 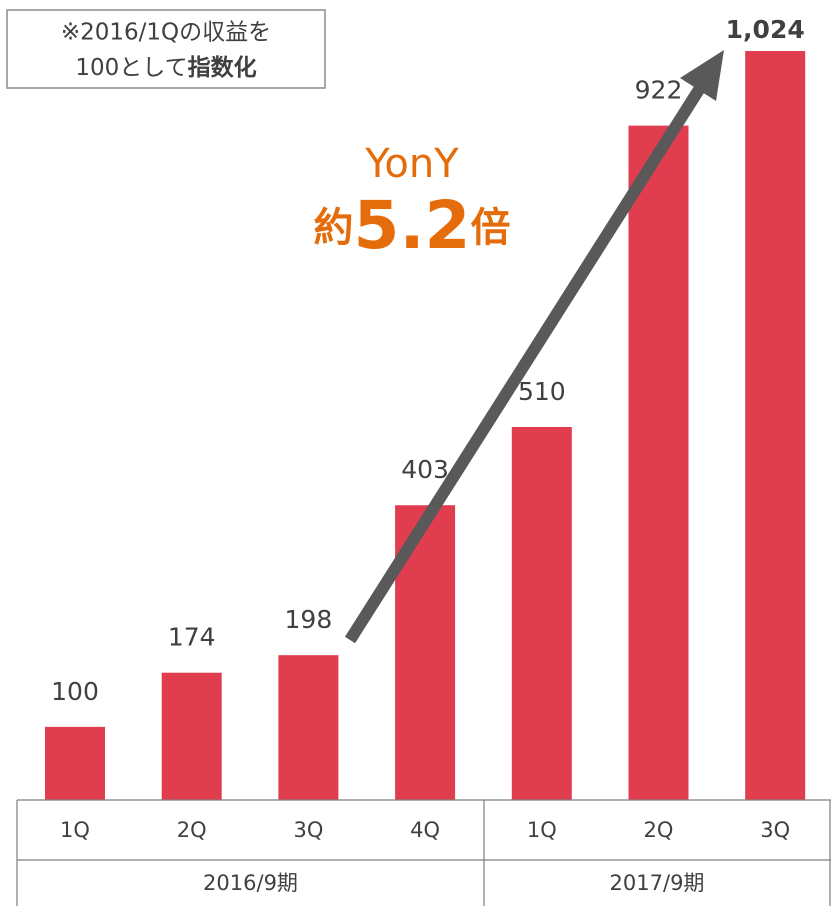 What do you see at coordinates (425, 830) in the screenshot?
I see `x-tick-label: 4Q` at bounding box center [425, 830].